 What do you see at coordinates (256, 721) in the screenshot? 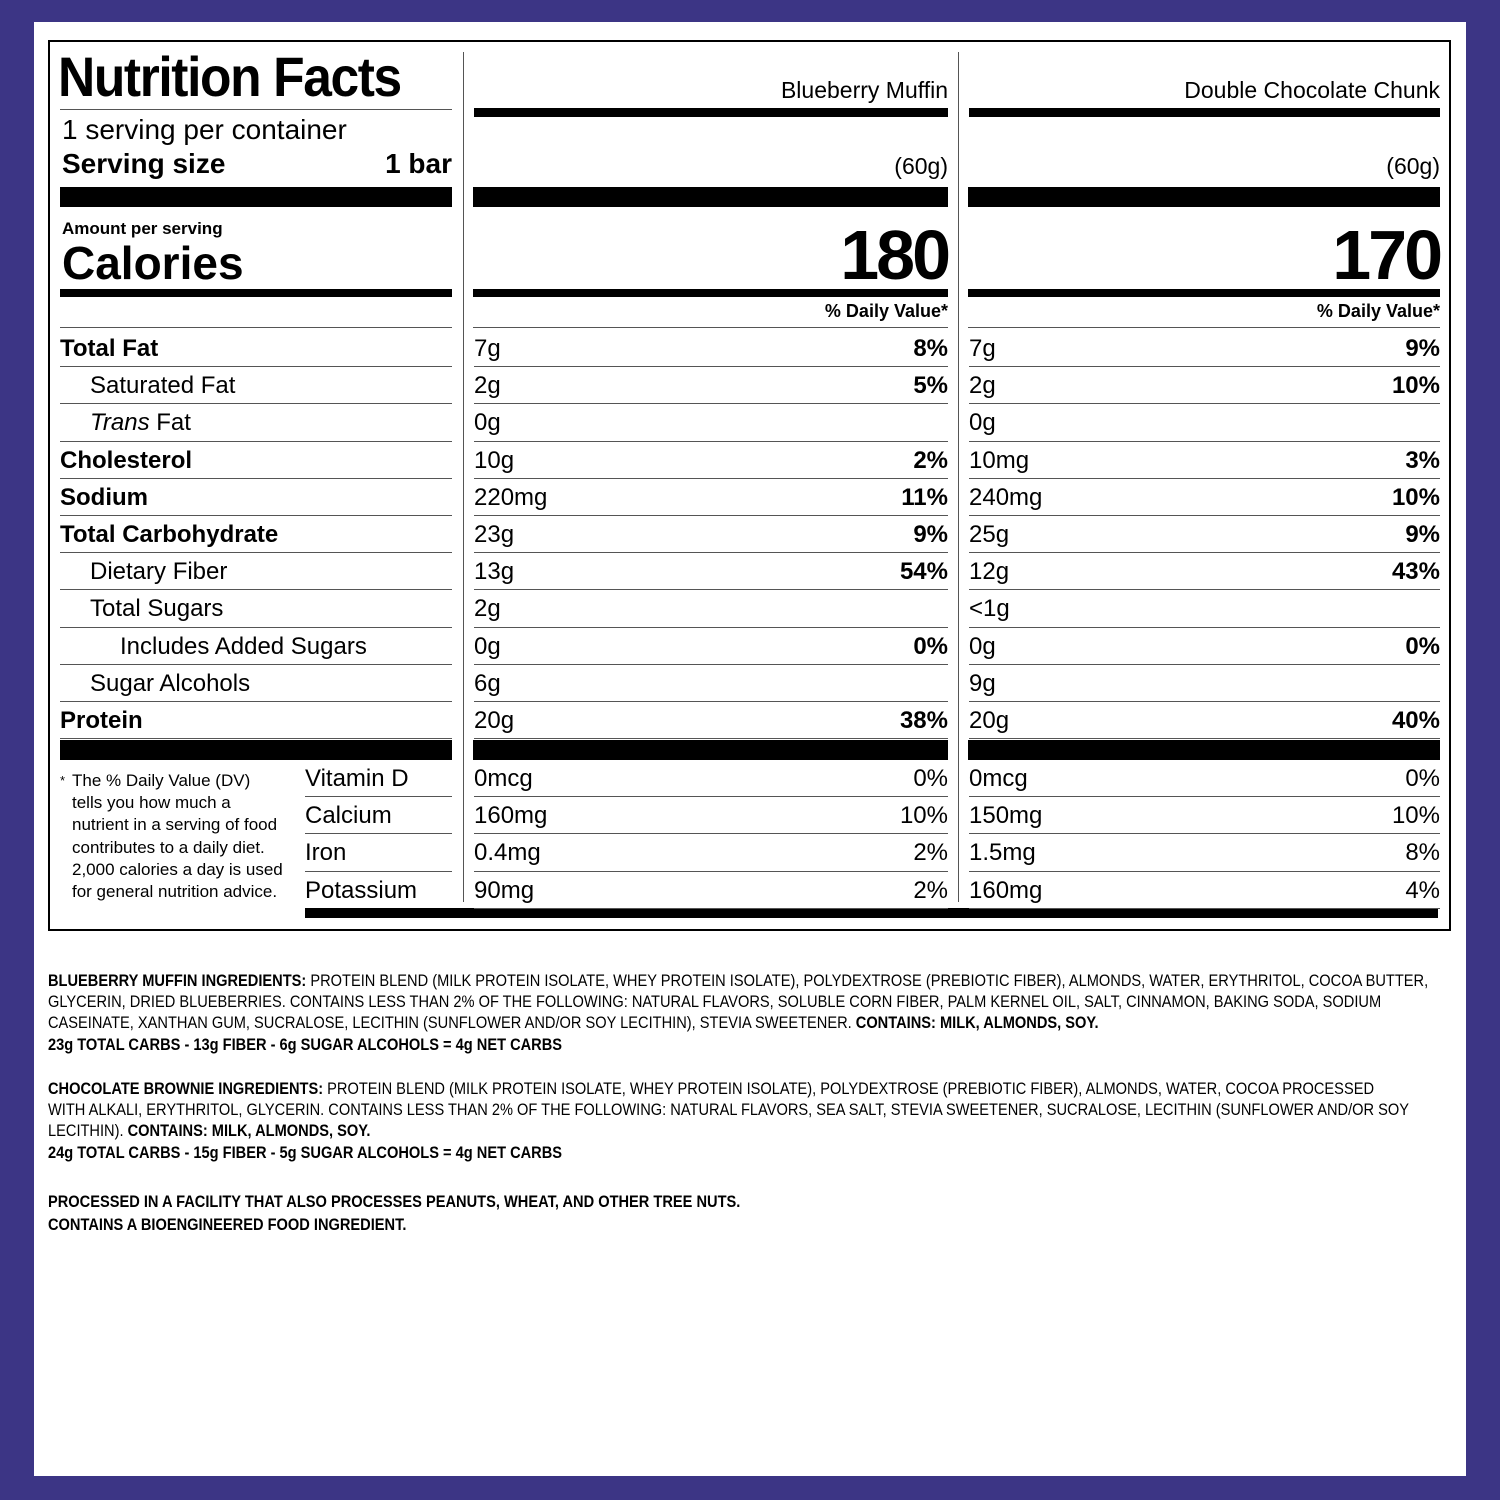
I see `nutrient-row-label: Protein` at bounding box center [256, 721].